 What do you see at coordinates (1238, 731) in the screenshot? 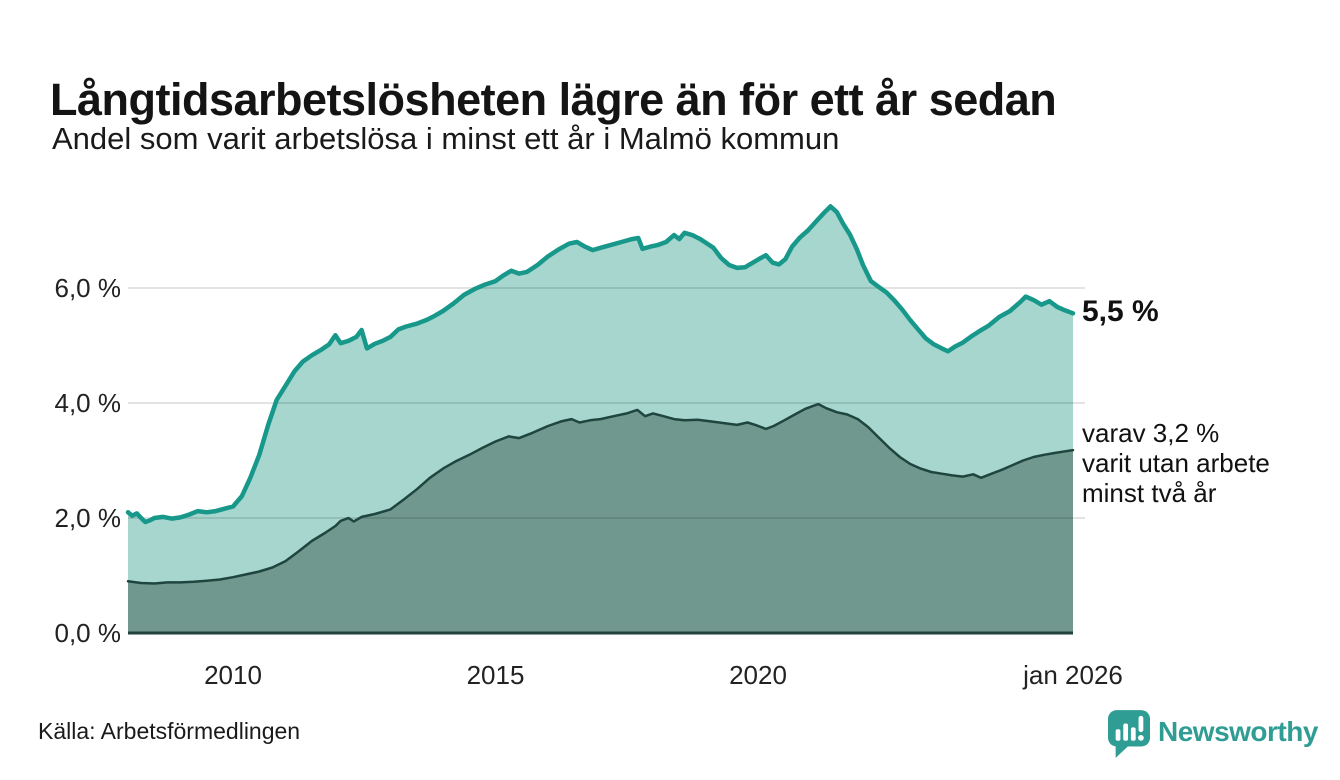
I see `brand-wordmark: Newsworthy` at bounding box center [1238, 731].